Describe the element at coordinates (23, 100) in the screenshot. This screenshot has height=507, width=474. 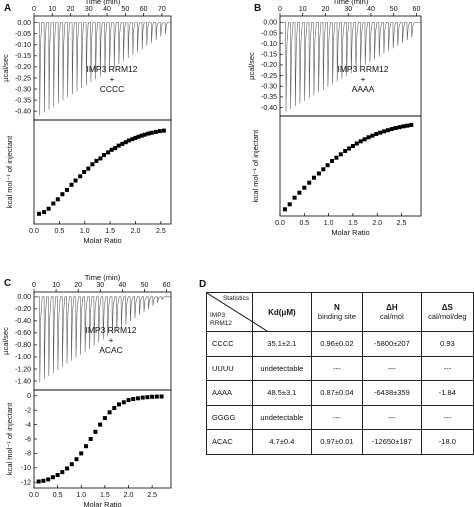
I see `y-tick-label: -0.35` at that location.